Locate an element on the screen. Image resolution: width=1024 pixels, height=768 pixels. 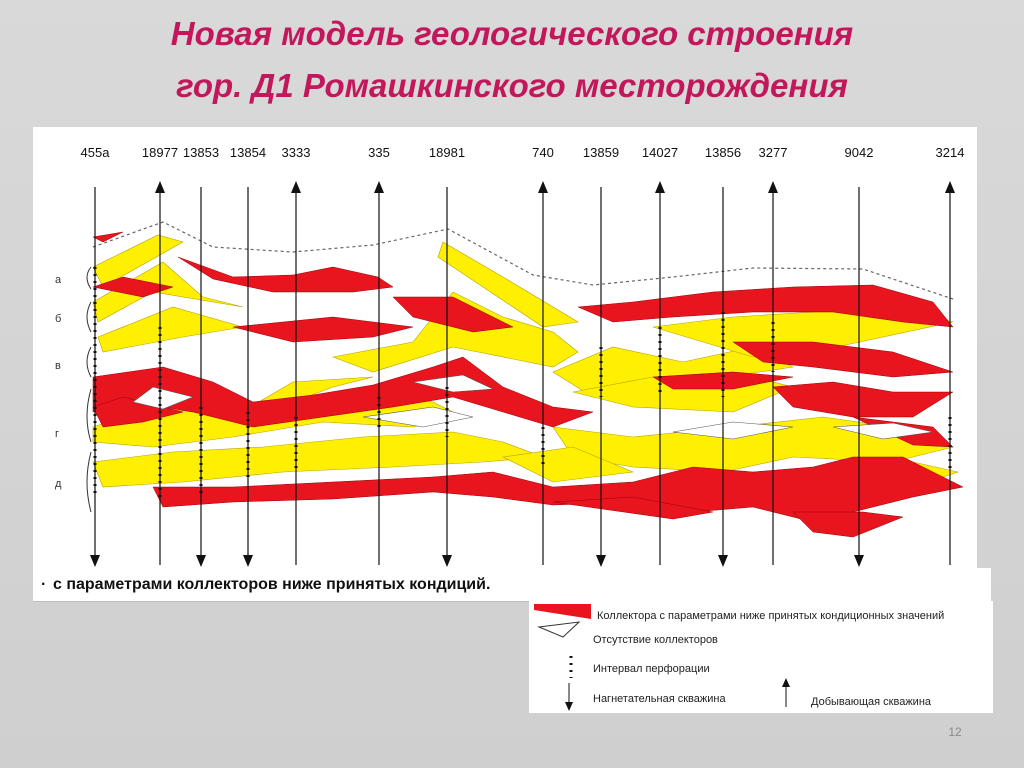
low-param-collector-swatch is located at coordinates (562, 611).